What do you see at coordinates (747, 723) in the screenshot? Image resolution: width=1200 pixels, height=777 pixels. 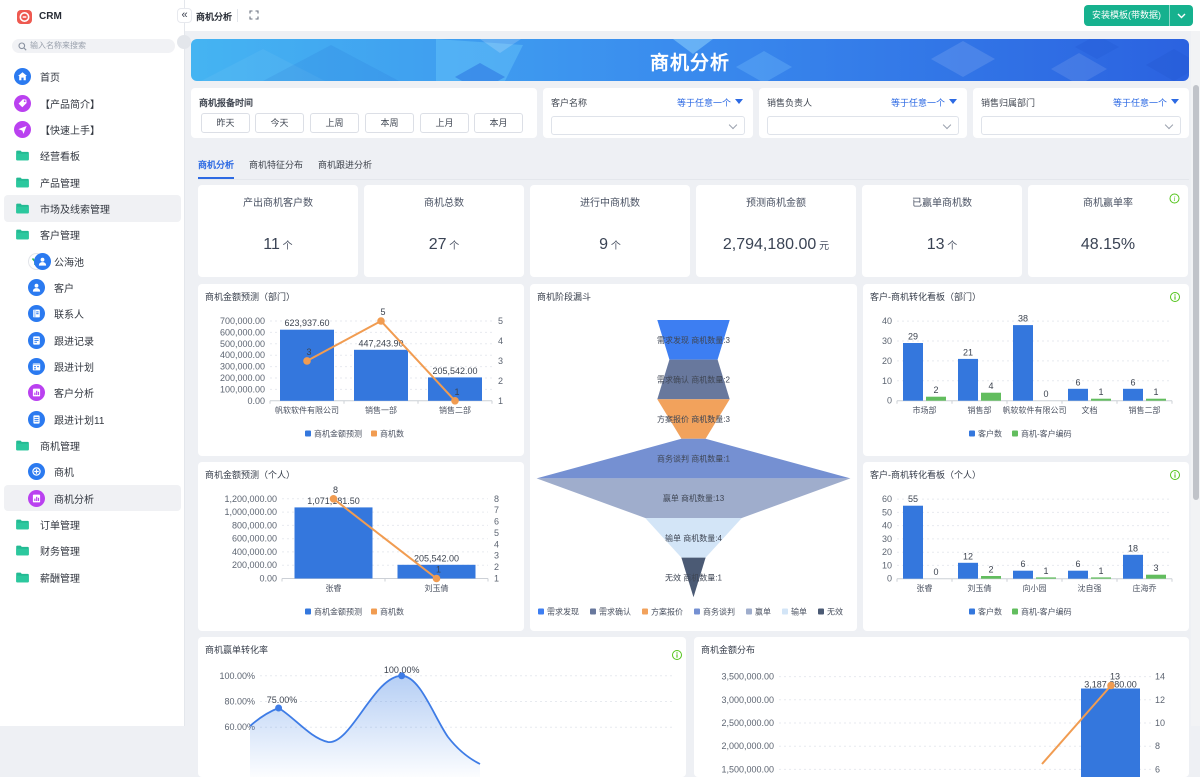 I see `svg-text: 2,500,000.00` at bounding box center [747, 723].